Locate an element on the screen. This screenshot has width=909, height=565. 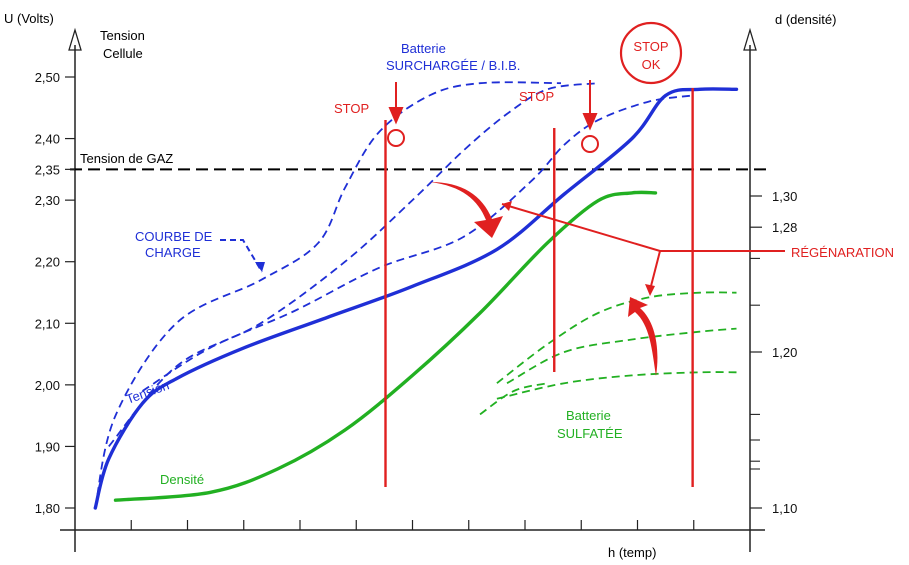
right-axis-arrowhead is located at coordinates (750, 39).